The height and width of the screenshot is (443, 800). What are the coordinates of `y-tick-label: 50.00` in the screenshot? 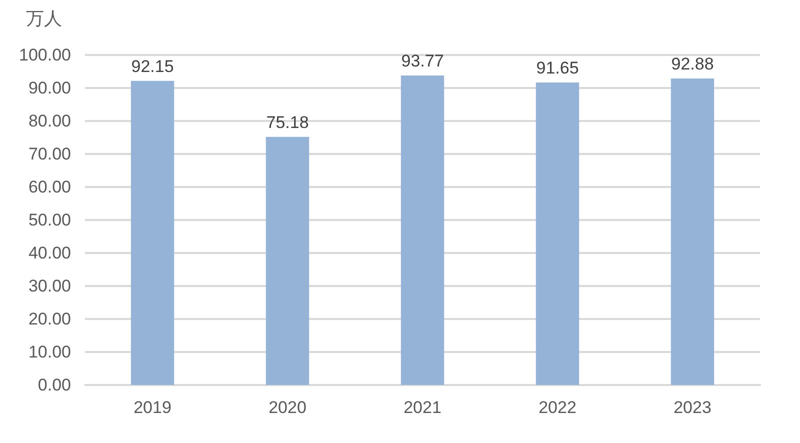 It's located at (49, 220).